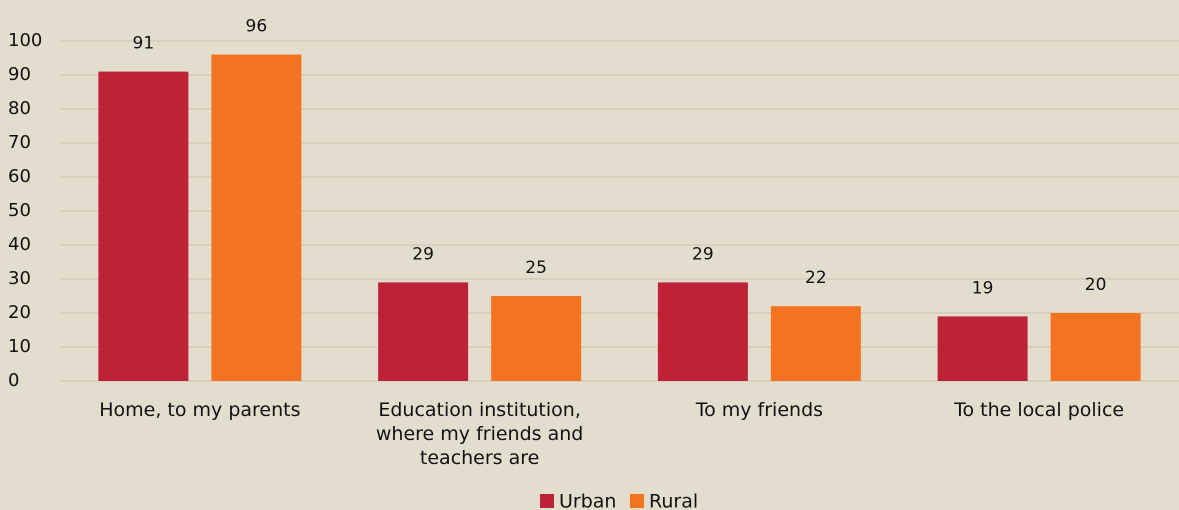 The height and width of the screenshot is (510, 1179). Describe the element at coordinates (536, 268) in the screenshot. I see `value-label: 25` at that location.